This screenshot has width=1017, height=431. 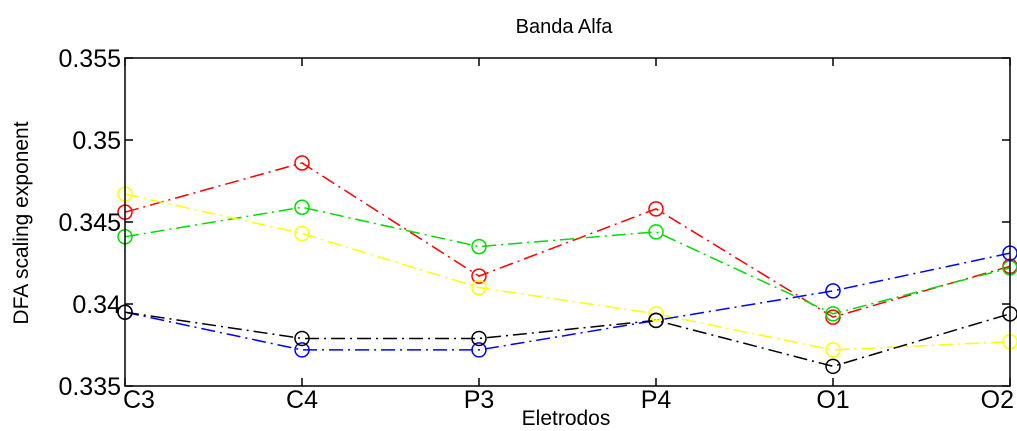 I want to click on y-axis-label: DFA scaling exponent, so click(x=21, y=222).